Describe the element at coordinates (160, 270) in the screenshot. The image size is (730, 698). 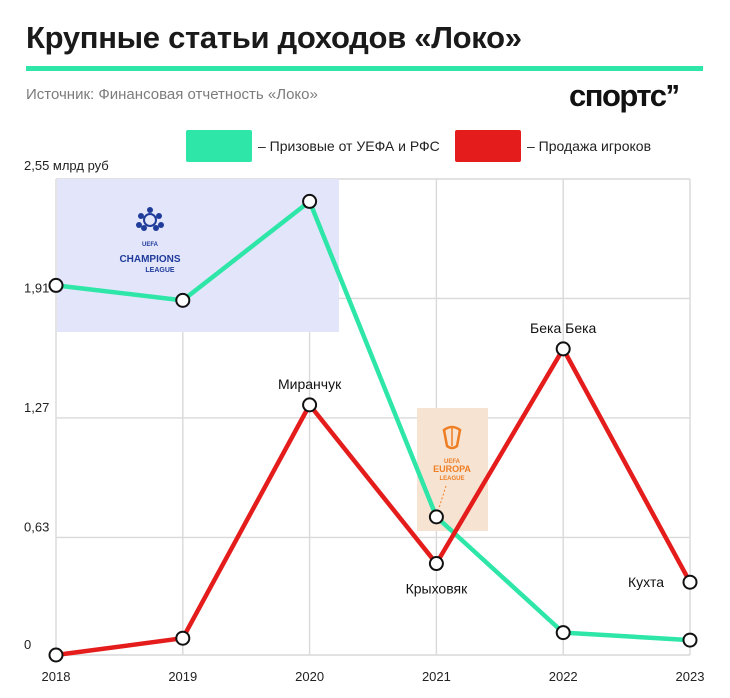
I see `cl-badge-sub: LEAGUE` at that location.